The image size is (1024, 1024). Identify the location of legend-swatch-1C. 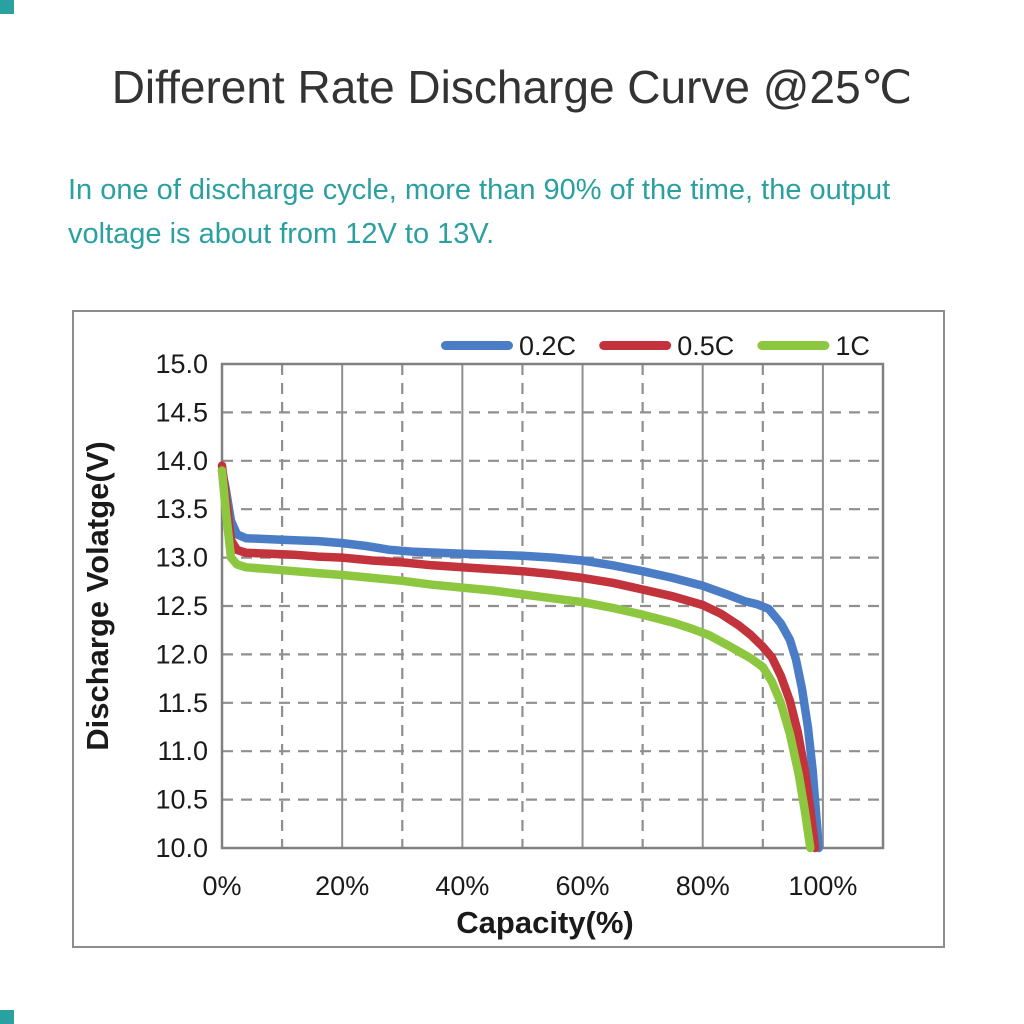
(793, 345).